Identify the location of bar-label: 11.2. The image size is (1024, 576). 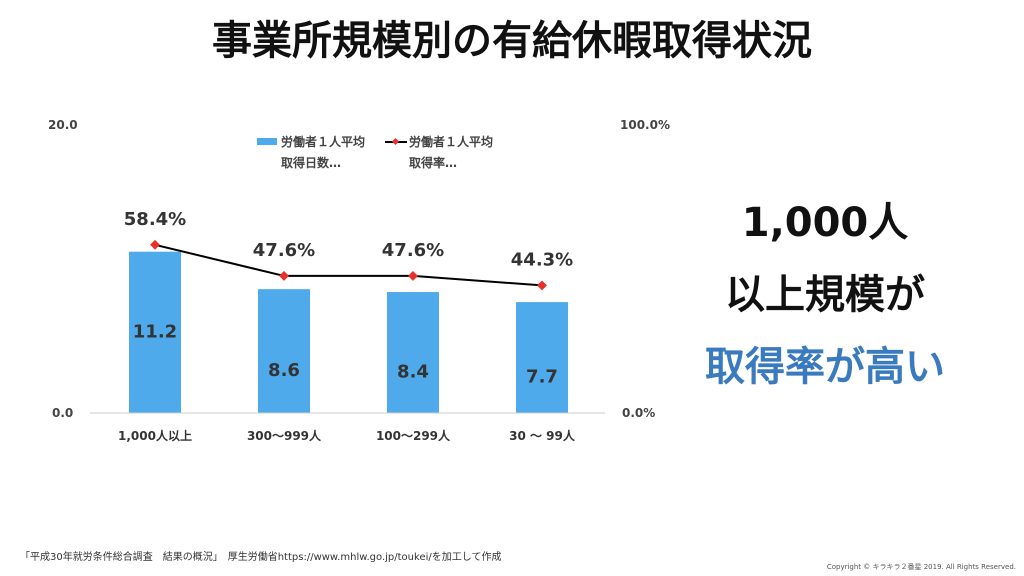
(155, 331).